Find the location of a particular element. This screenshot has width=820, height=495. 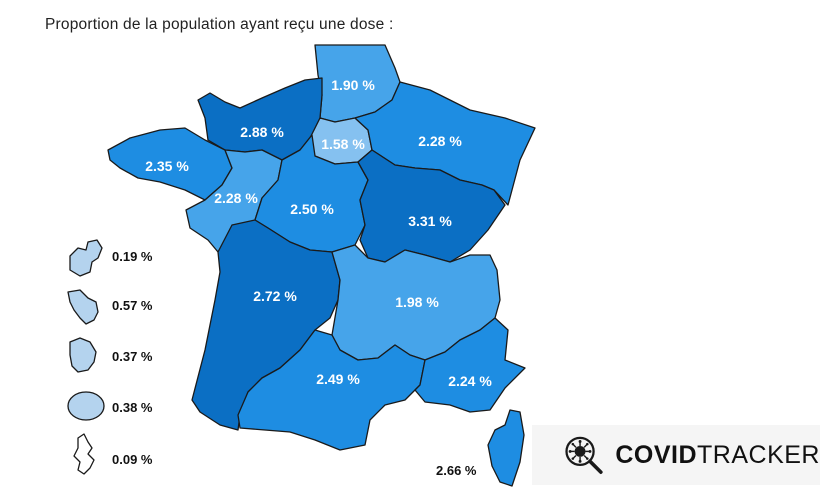

region-label: 2.88 % is located at coordinates (262, 132).